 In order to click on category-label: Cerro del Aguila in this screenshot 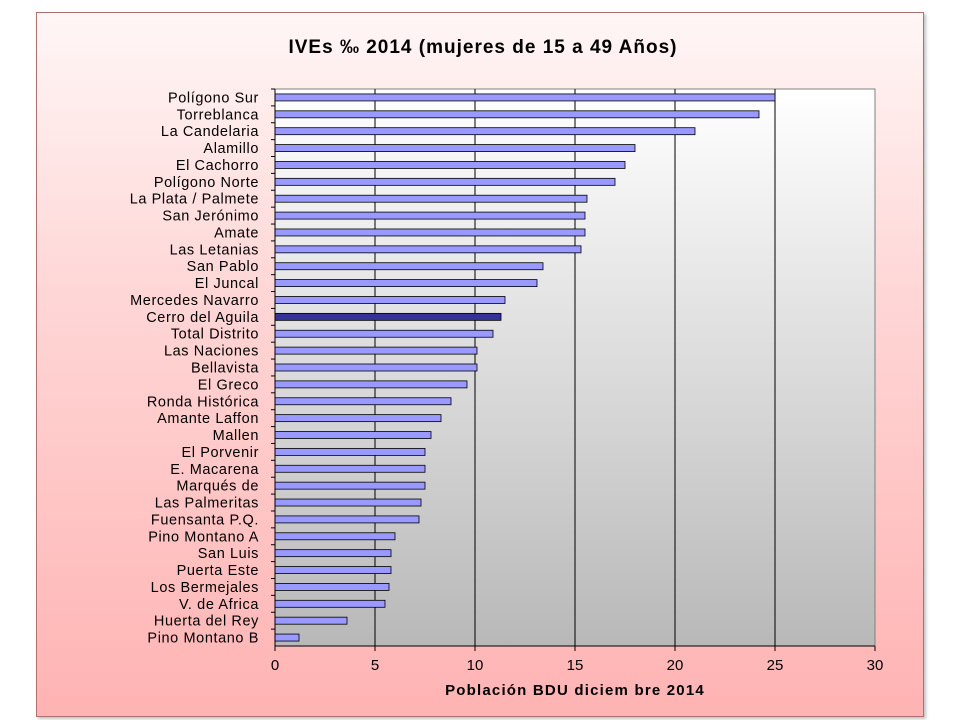, I will do `click(202, 318)`.